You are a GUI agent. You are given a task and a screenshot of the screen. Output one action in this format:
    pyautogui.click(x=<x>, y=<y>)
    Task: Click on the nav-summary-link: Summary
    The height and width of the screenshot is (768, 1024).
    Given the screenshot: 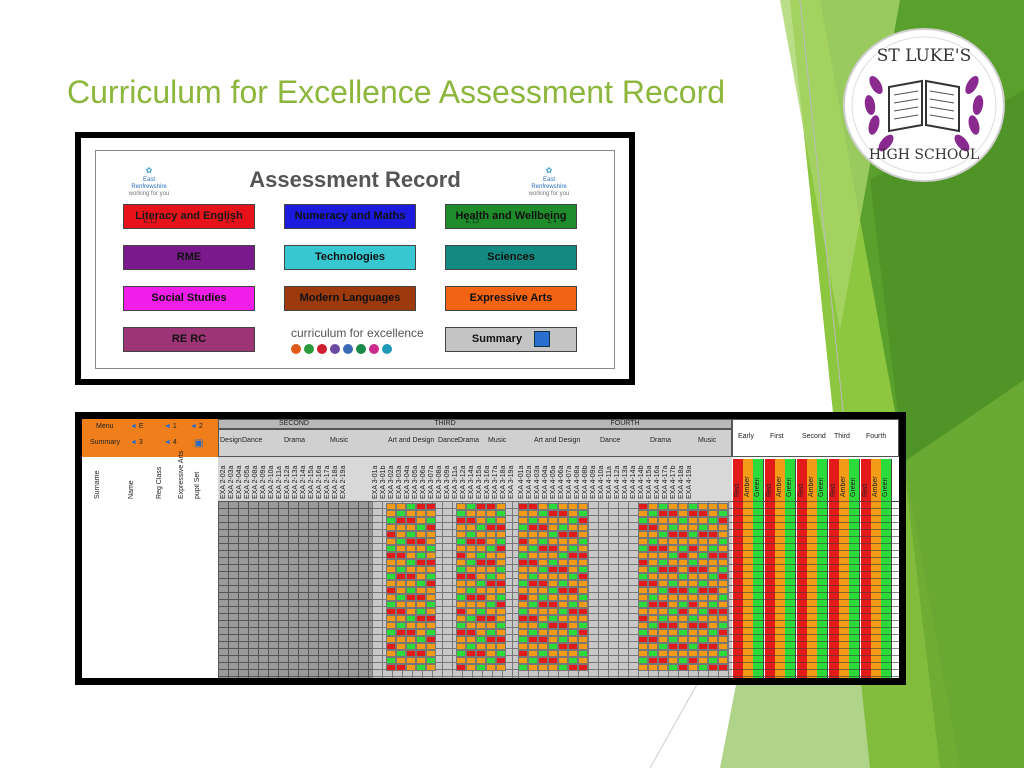 What is the action you would take?
    pyautogui.click(x=105, y=442)
    